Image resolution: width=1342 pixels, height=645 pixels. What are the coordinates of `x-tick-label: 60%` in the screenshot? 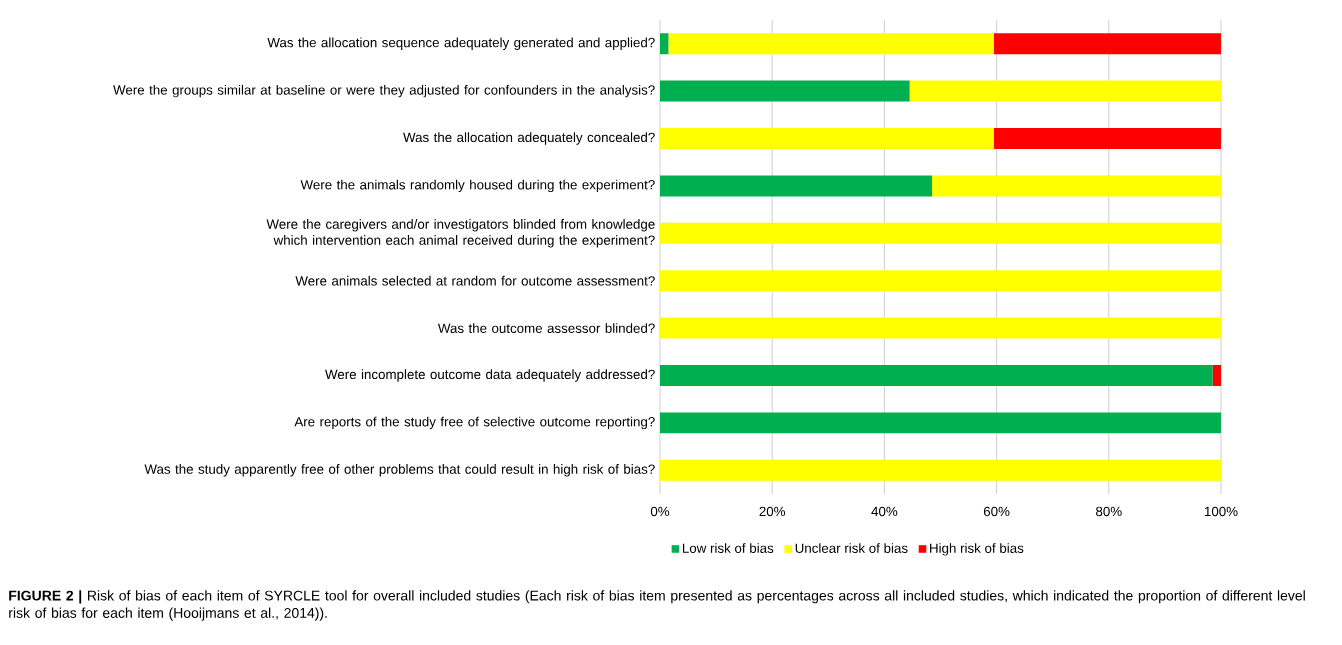 It's located at (996, 511).